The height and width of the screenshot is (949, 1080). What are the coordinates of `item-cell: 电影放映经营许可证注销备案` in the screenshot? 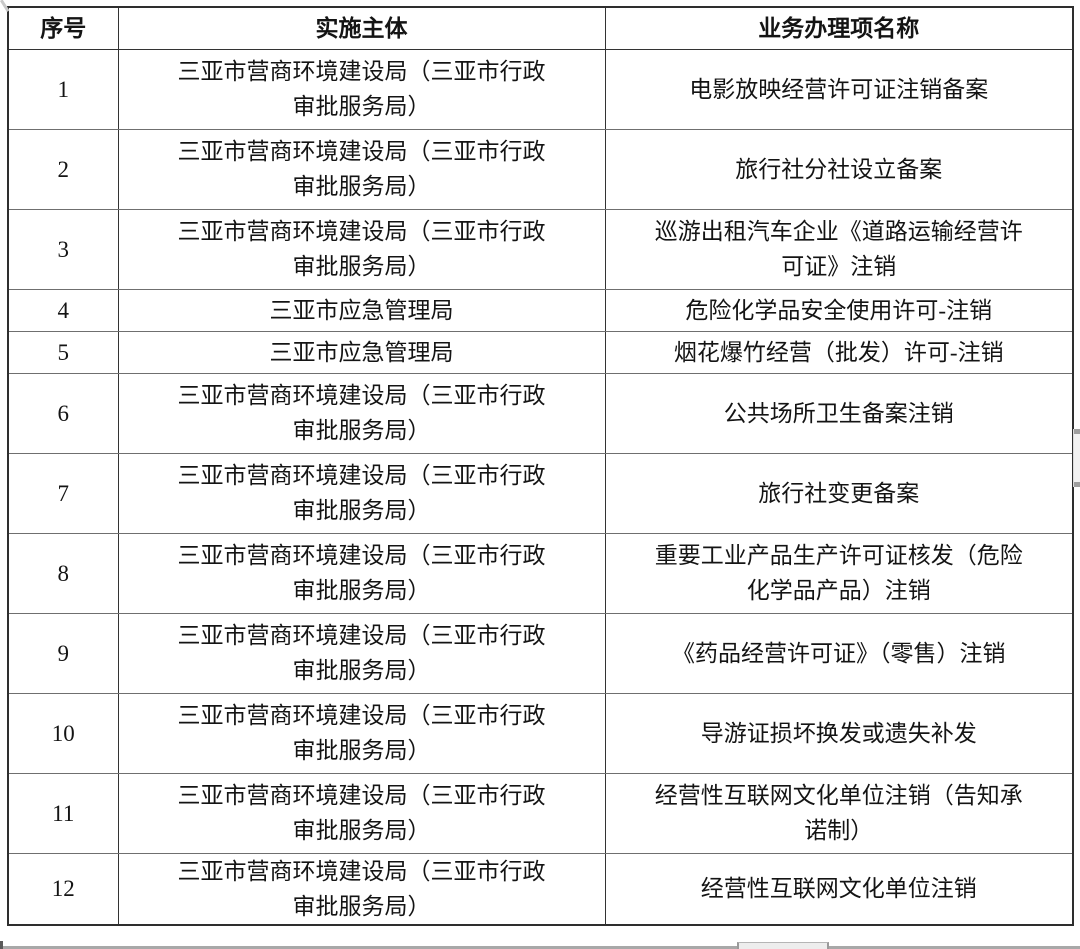 It's located at (839, 89).